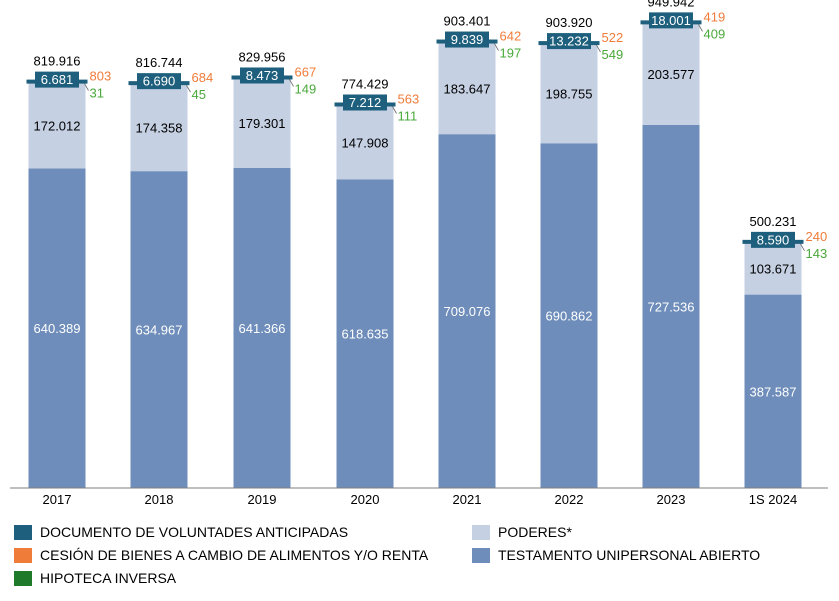  I want to click on data-label-cesion: 563, so click(409, 98).